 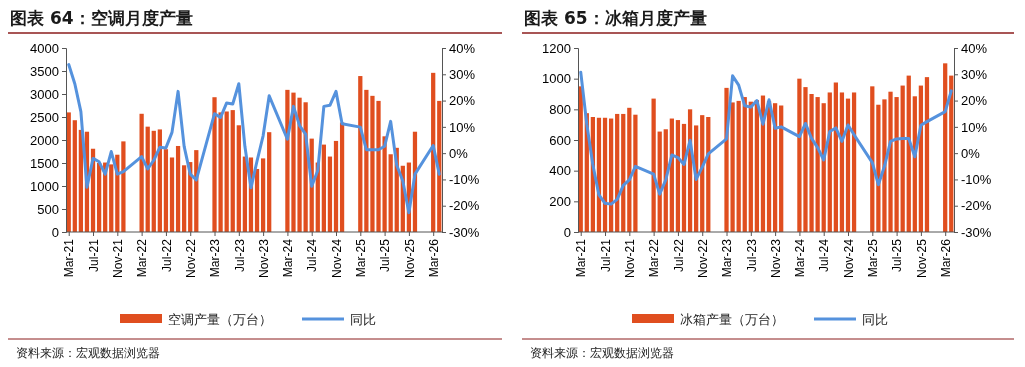 What do you see at coordinates (615, 18) in the screenshot?
I see `chart-title: 图表 65：冰箱月度产量` at bounding box center [615, 18].